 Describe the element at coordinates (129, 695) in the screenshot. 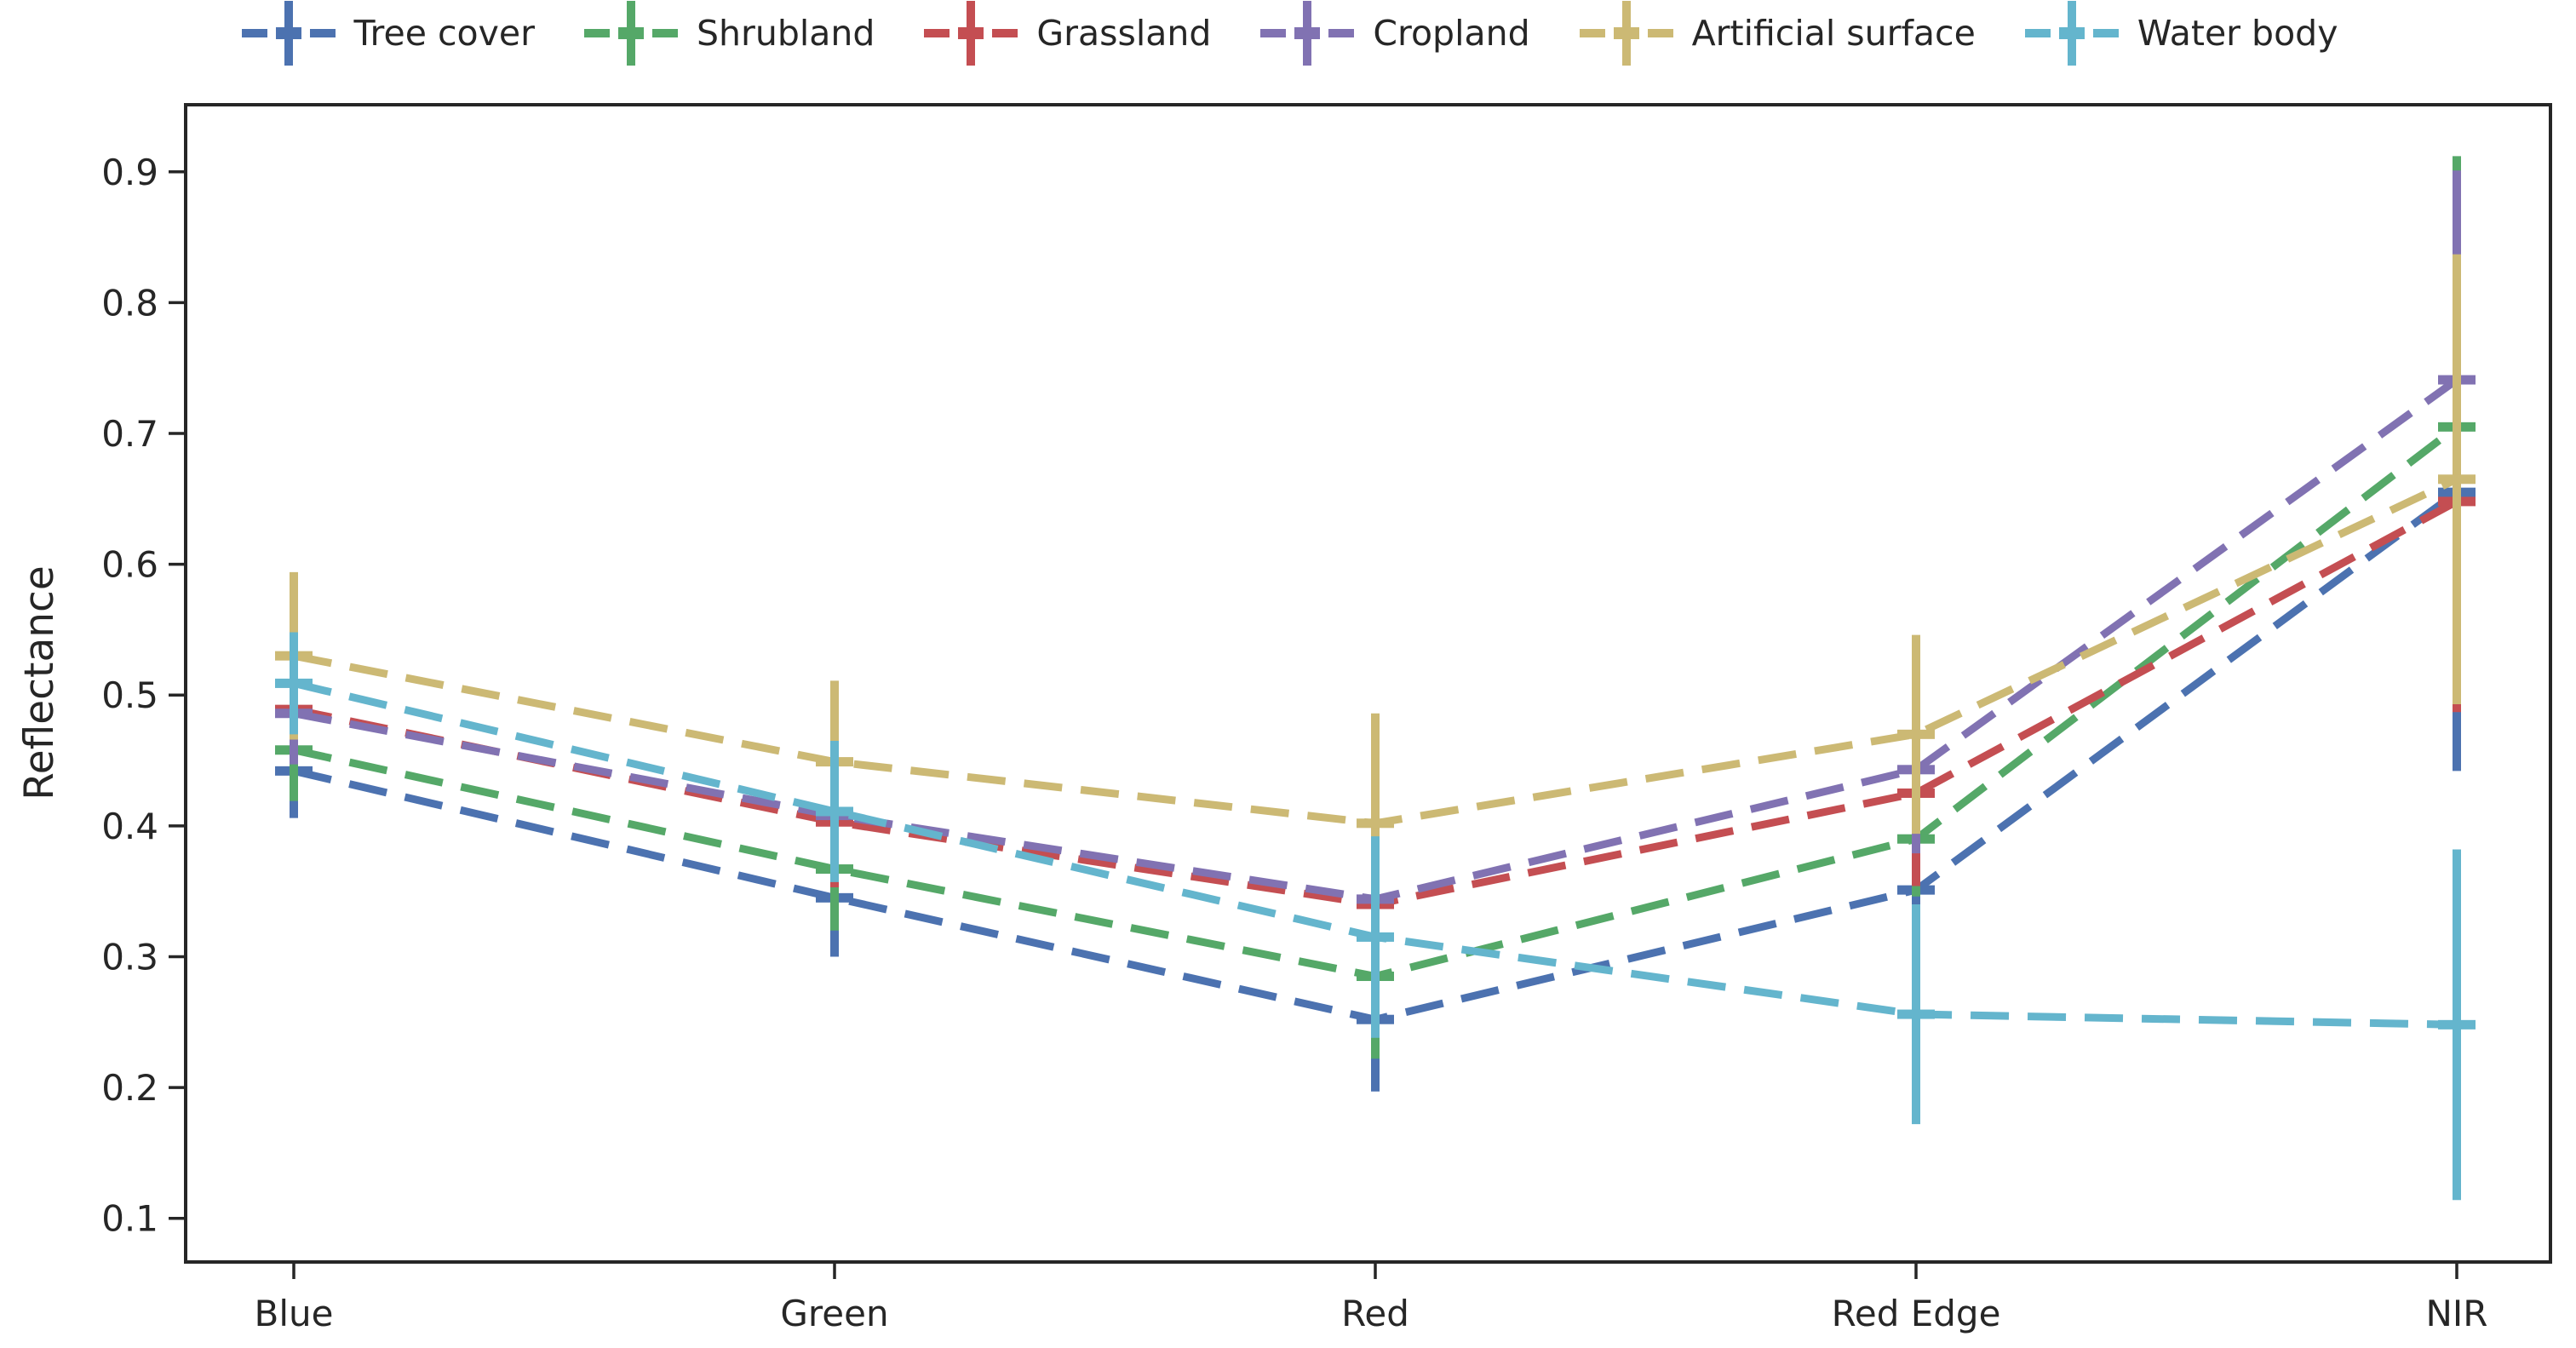

I see `y-tick-label: 0.5` at that location.